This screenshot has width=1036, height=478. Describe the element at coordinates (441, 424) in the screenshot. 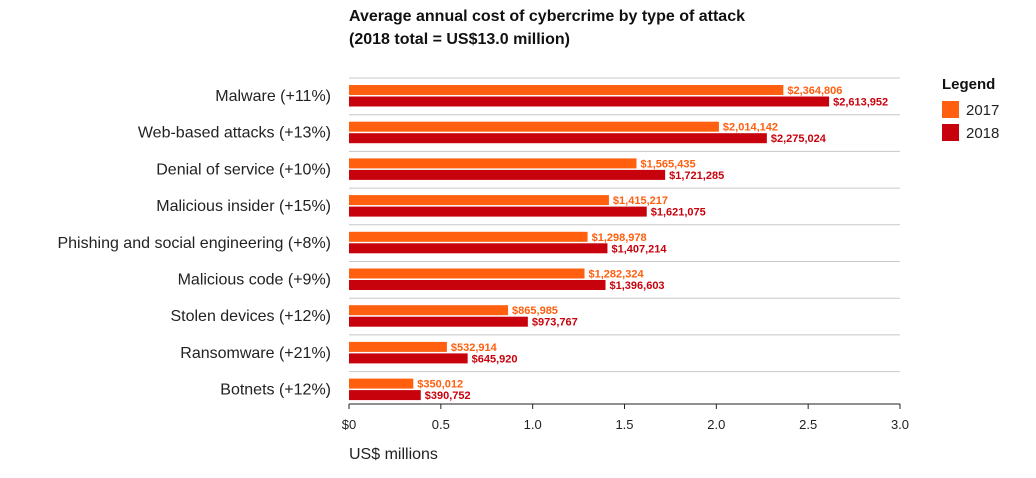

I see `x-tick-label: 0.5` at that location.